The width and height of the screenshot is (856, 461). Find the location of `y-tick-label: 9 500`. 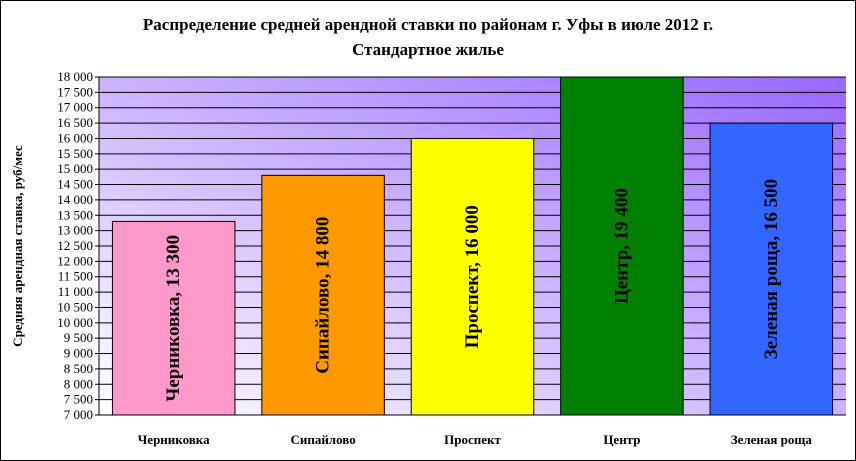

y-tick-label: 9 500 is located at coordinates (78, 337).